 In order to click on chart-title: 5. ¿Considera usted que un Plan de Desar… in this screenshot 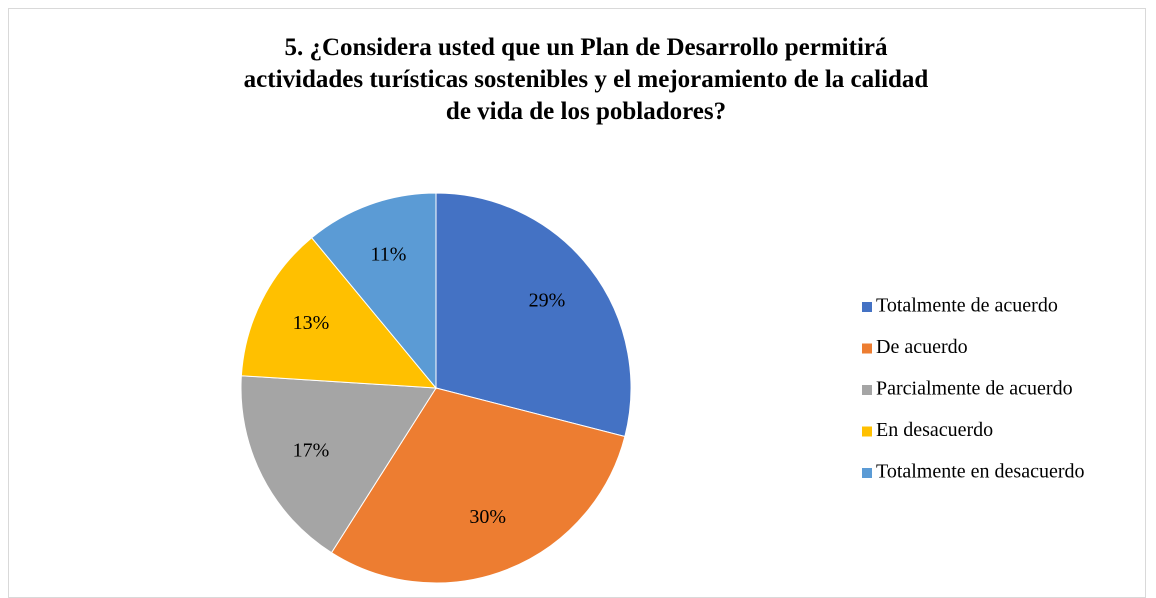, I will do `click(586, 79)`.